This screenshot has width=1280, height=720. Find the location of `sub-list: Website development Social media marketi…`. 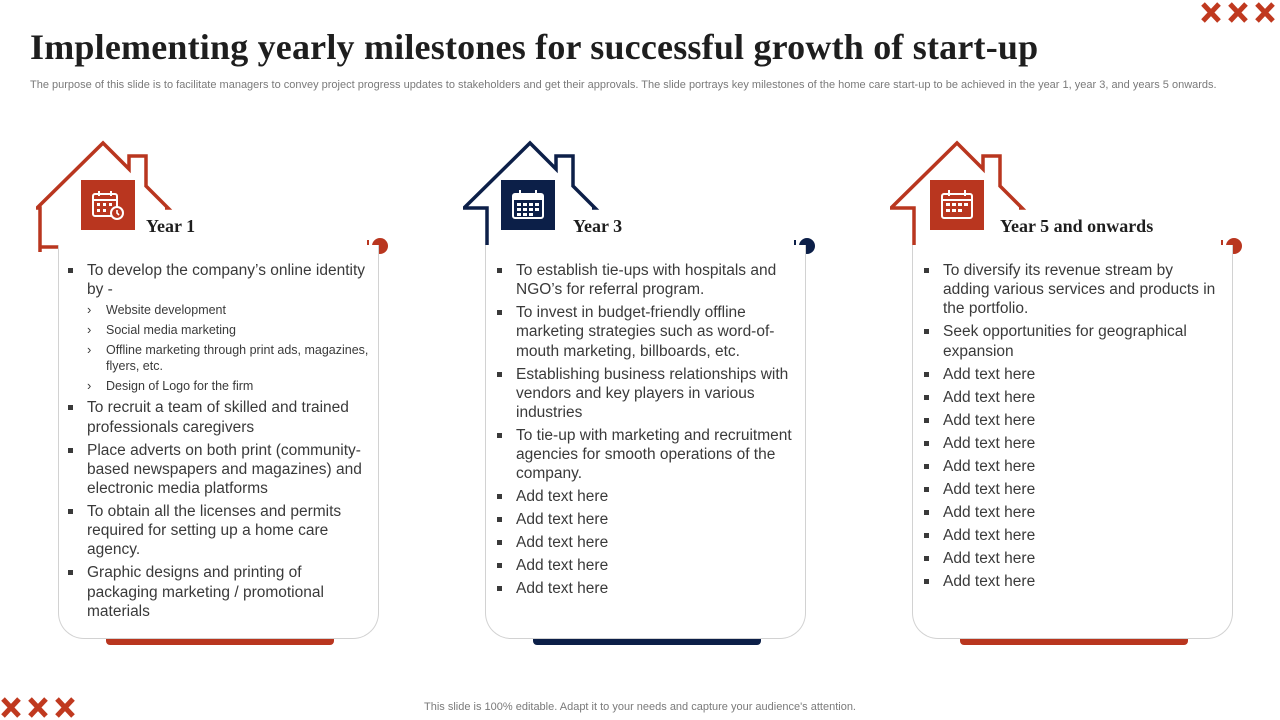

sub-list: Website development Social media marketi… is located at coordinates (231, 348).